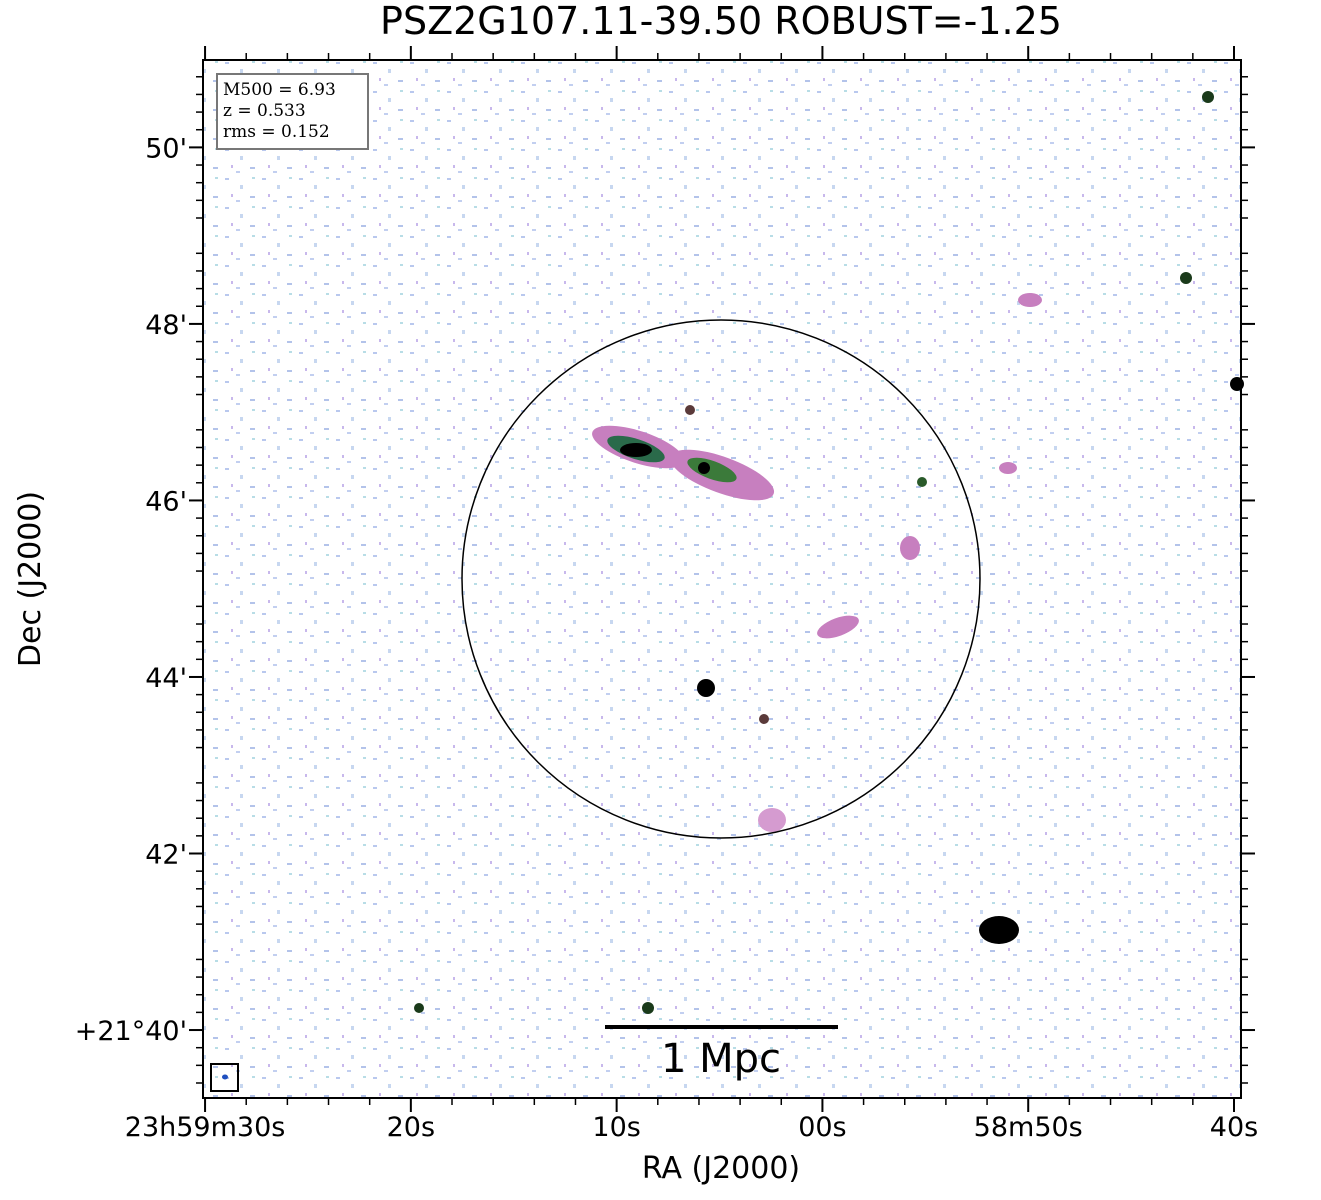 The image size is (1321, 1200). What do you see at coordinates (1234, 1127) in the screenshot?
I see `x-tick-label: 40s` at bounding box center [1234, 1127].